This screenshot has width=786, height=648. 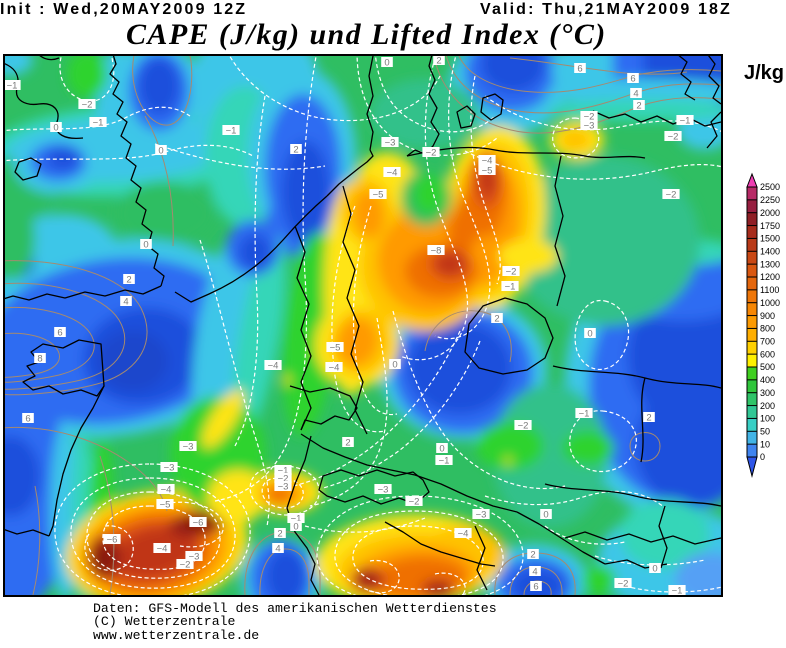 I want to click on svg-text: 100, so click(x=767, y=419).